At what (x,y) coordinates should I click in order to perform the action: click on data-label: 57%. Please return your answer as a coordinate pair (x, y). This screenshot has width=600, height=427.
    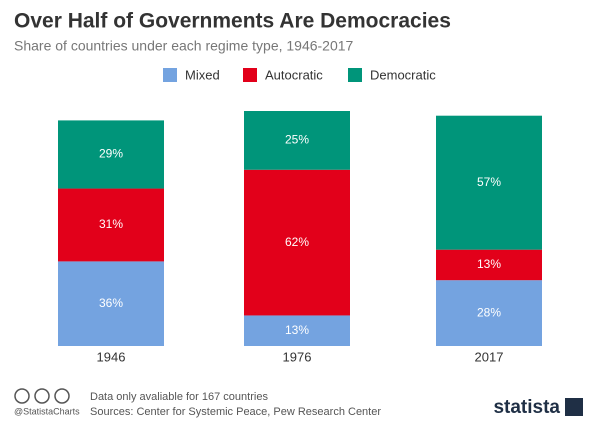
    Looking at the image, I should click on (489, 182).